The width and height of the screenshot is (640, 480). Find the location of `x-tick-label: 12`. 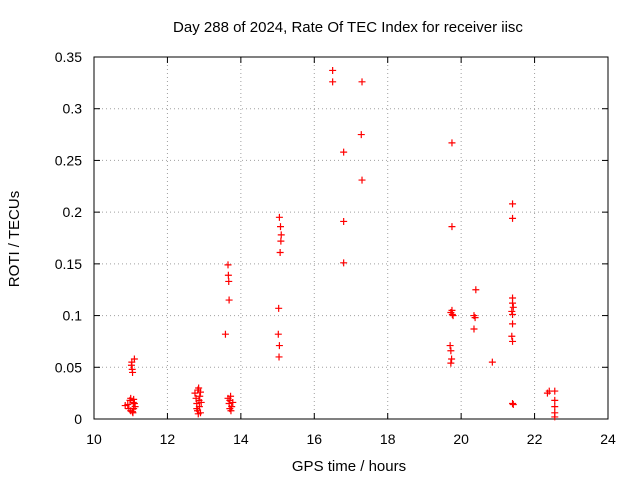

x-tick-label: 12 is located at coordinates (168, 439).